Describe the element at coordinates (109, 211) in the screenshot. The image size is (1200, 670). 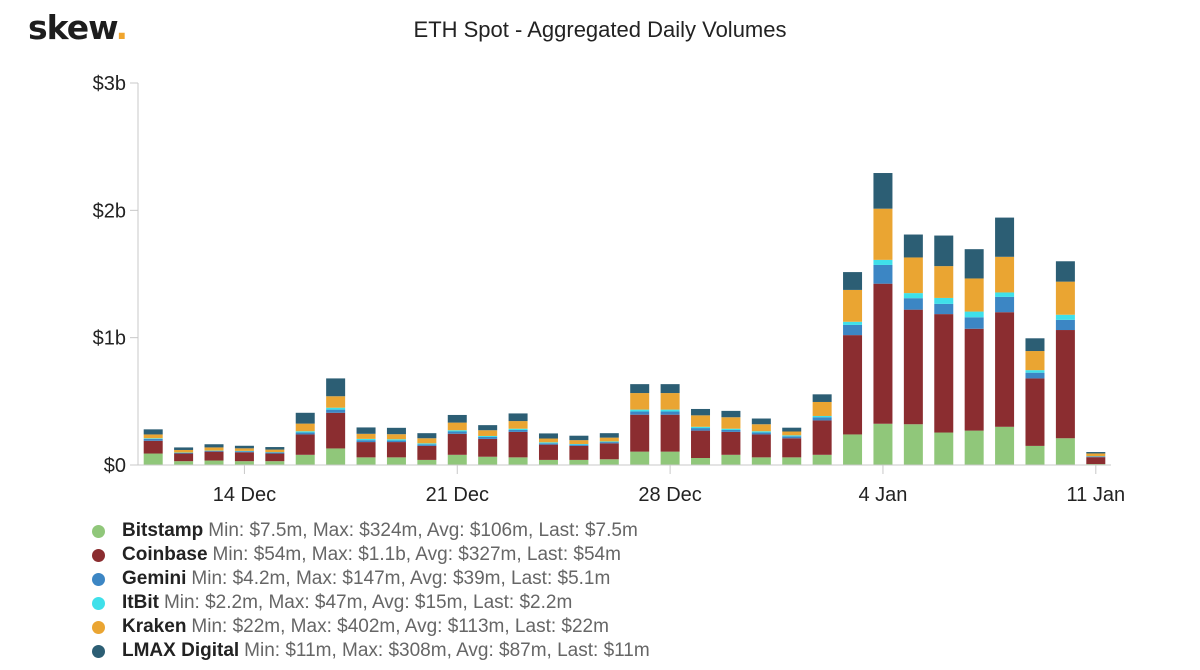
I see `y-tick-label: $2b` at that location.